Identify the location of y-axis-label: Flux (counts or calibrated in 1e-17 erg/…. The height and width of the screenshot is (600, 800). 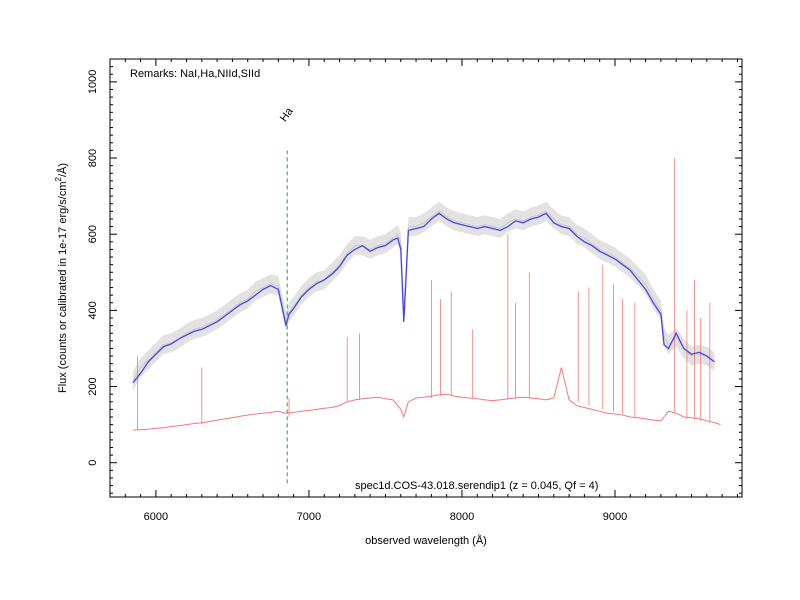
(61, 278).